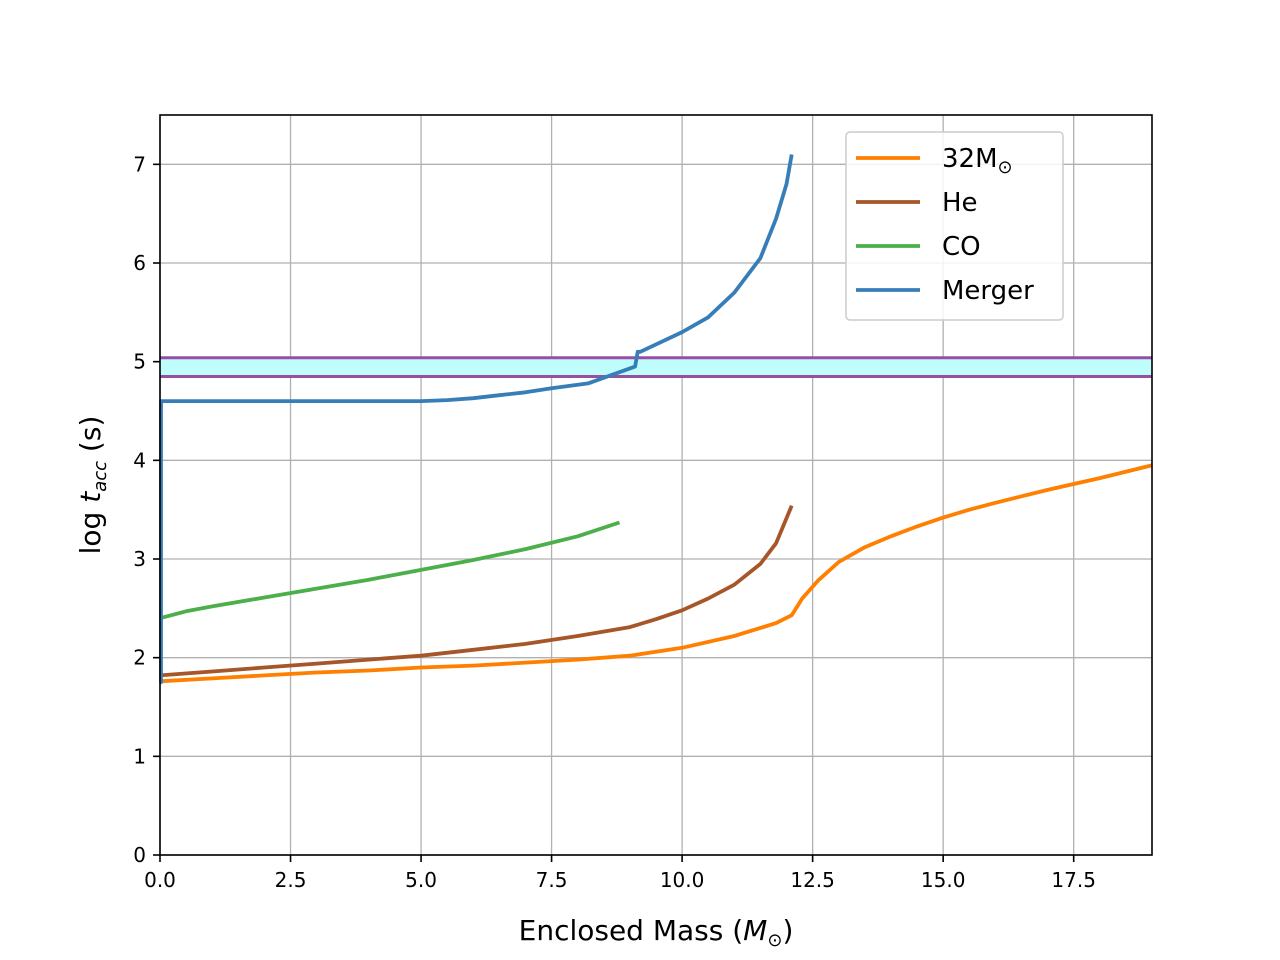 This screenshot has height=960, width=1280. What do you see at coordinates (139, 855) in the screenshot?
I see `y-tick-label: 0` at bounding box center [139, 855].